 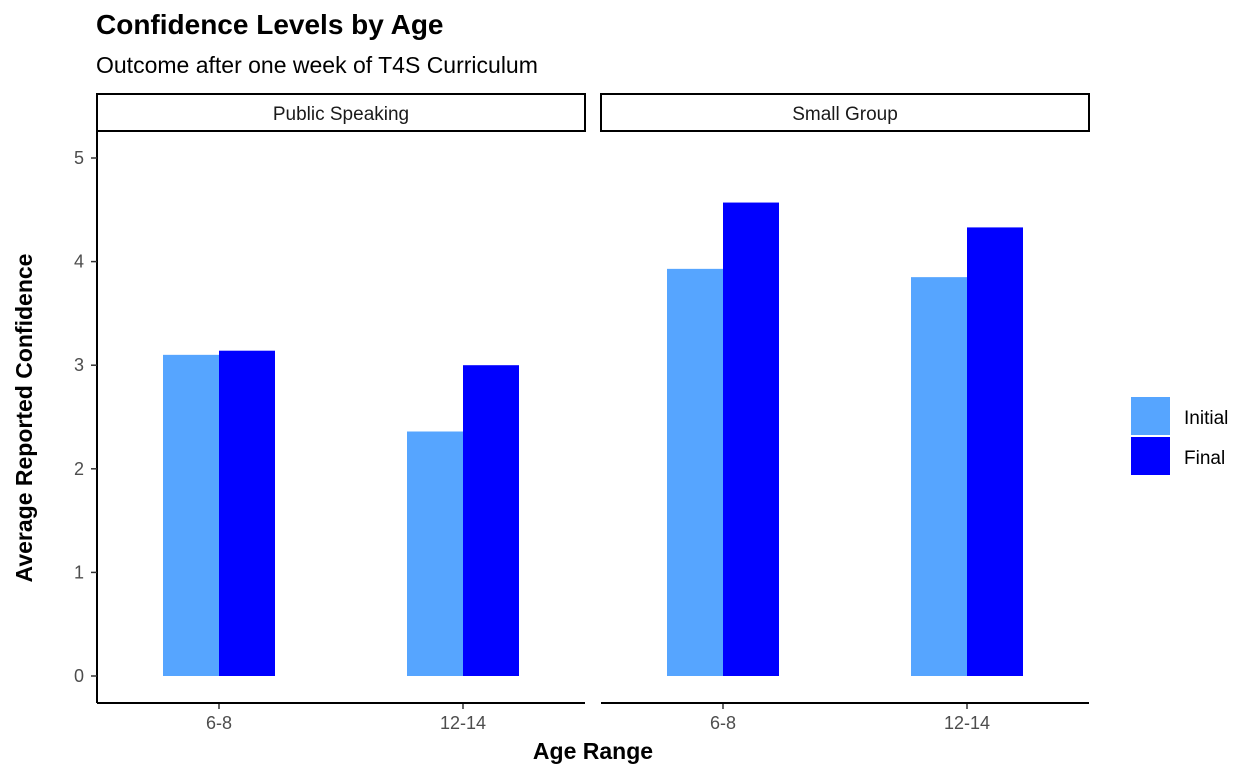 What do you see at coordinates (24, 418) in the screenshot?
I see `y-axis-title: Average Reported Confidence` at bounding box center [24, 418].